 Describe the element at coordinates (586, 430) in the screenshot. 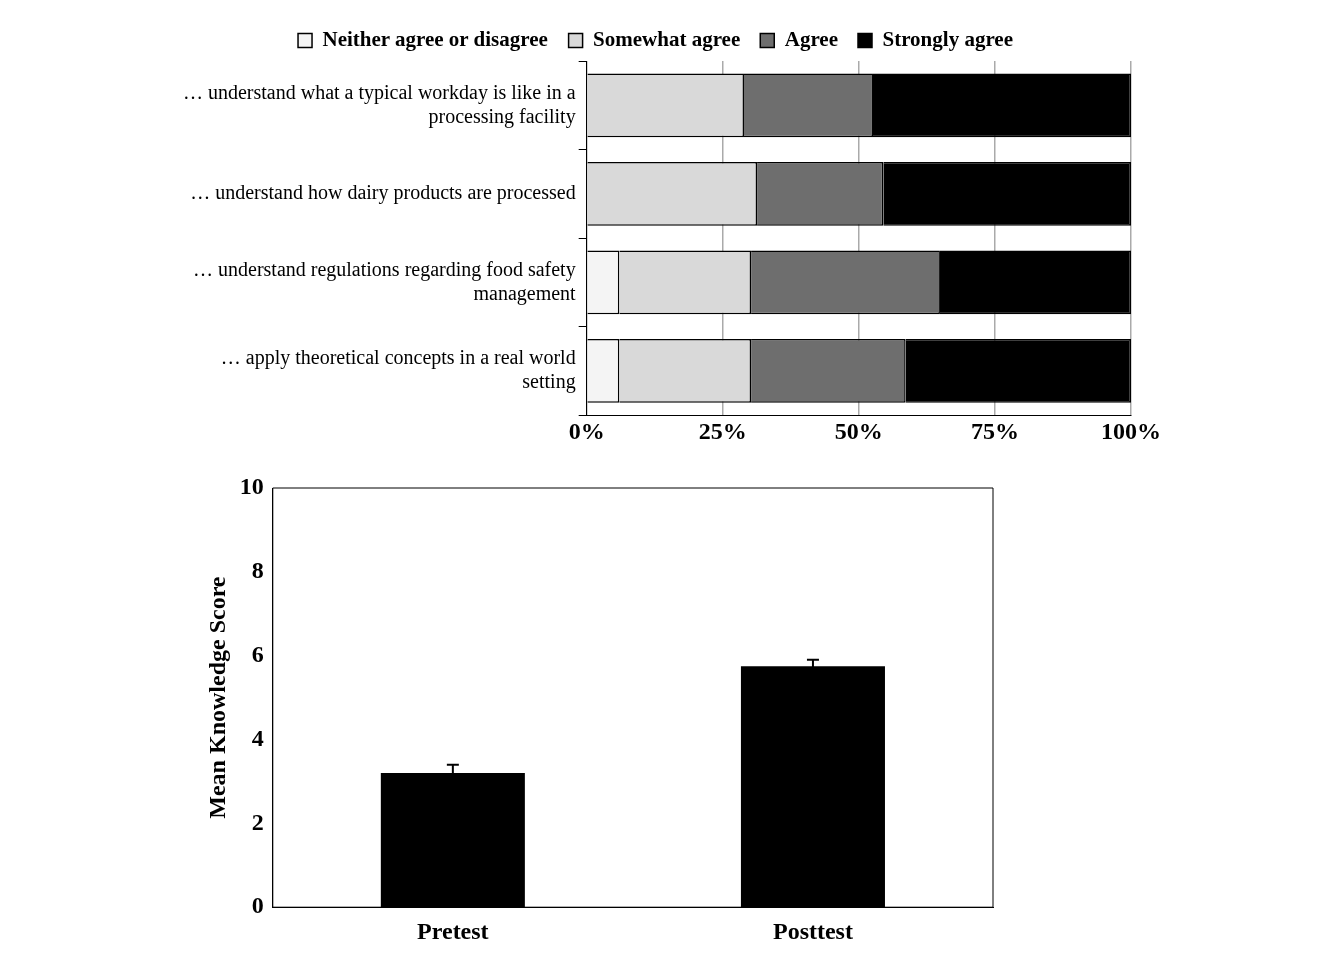

I see `x-tick-label: 0%` at that location.